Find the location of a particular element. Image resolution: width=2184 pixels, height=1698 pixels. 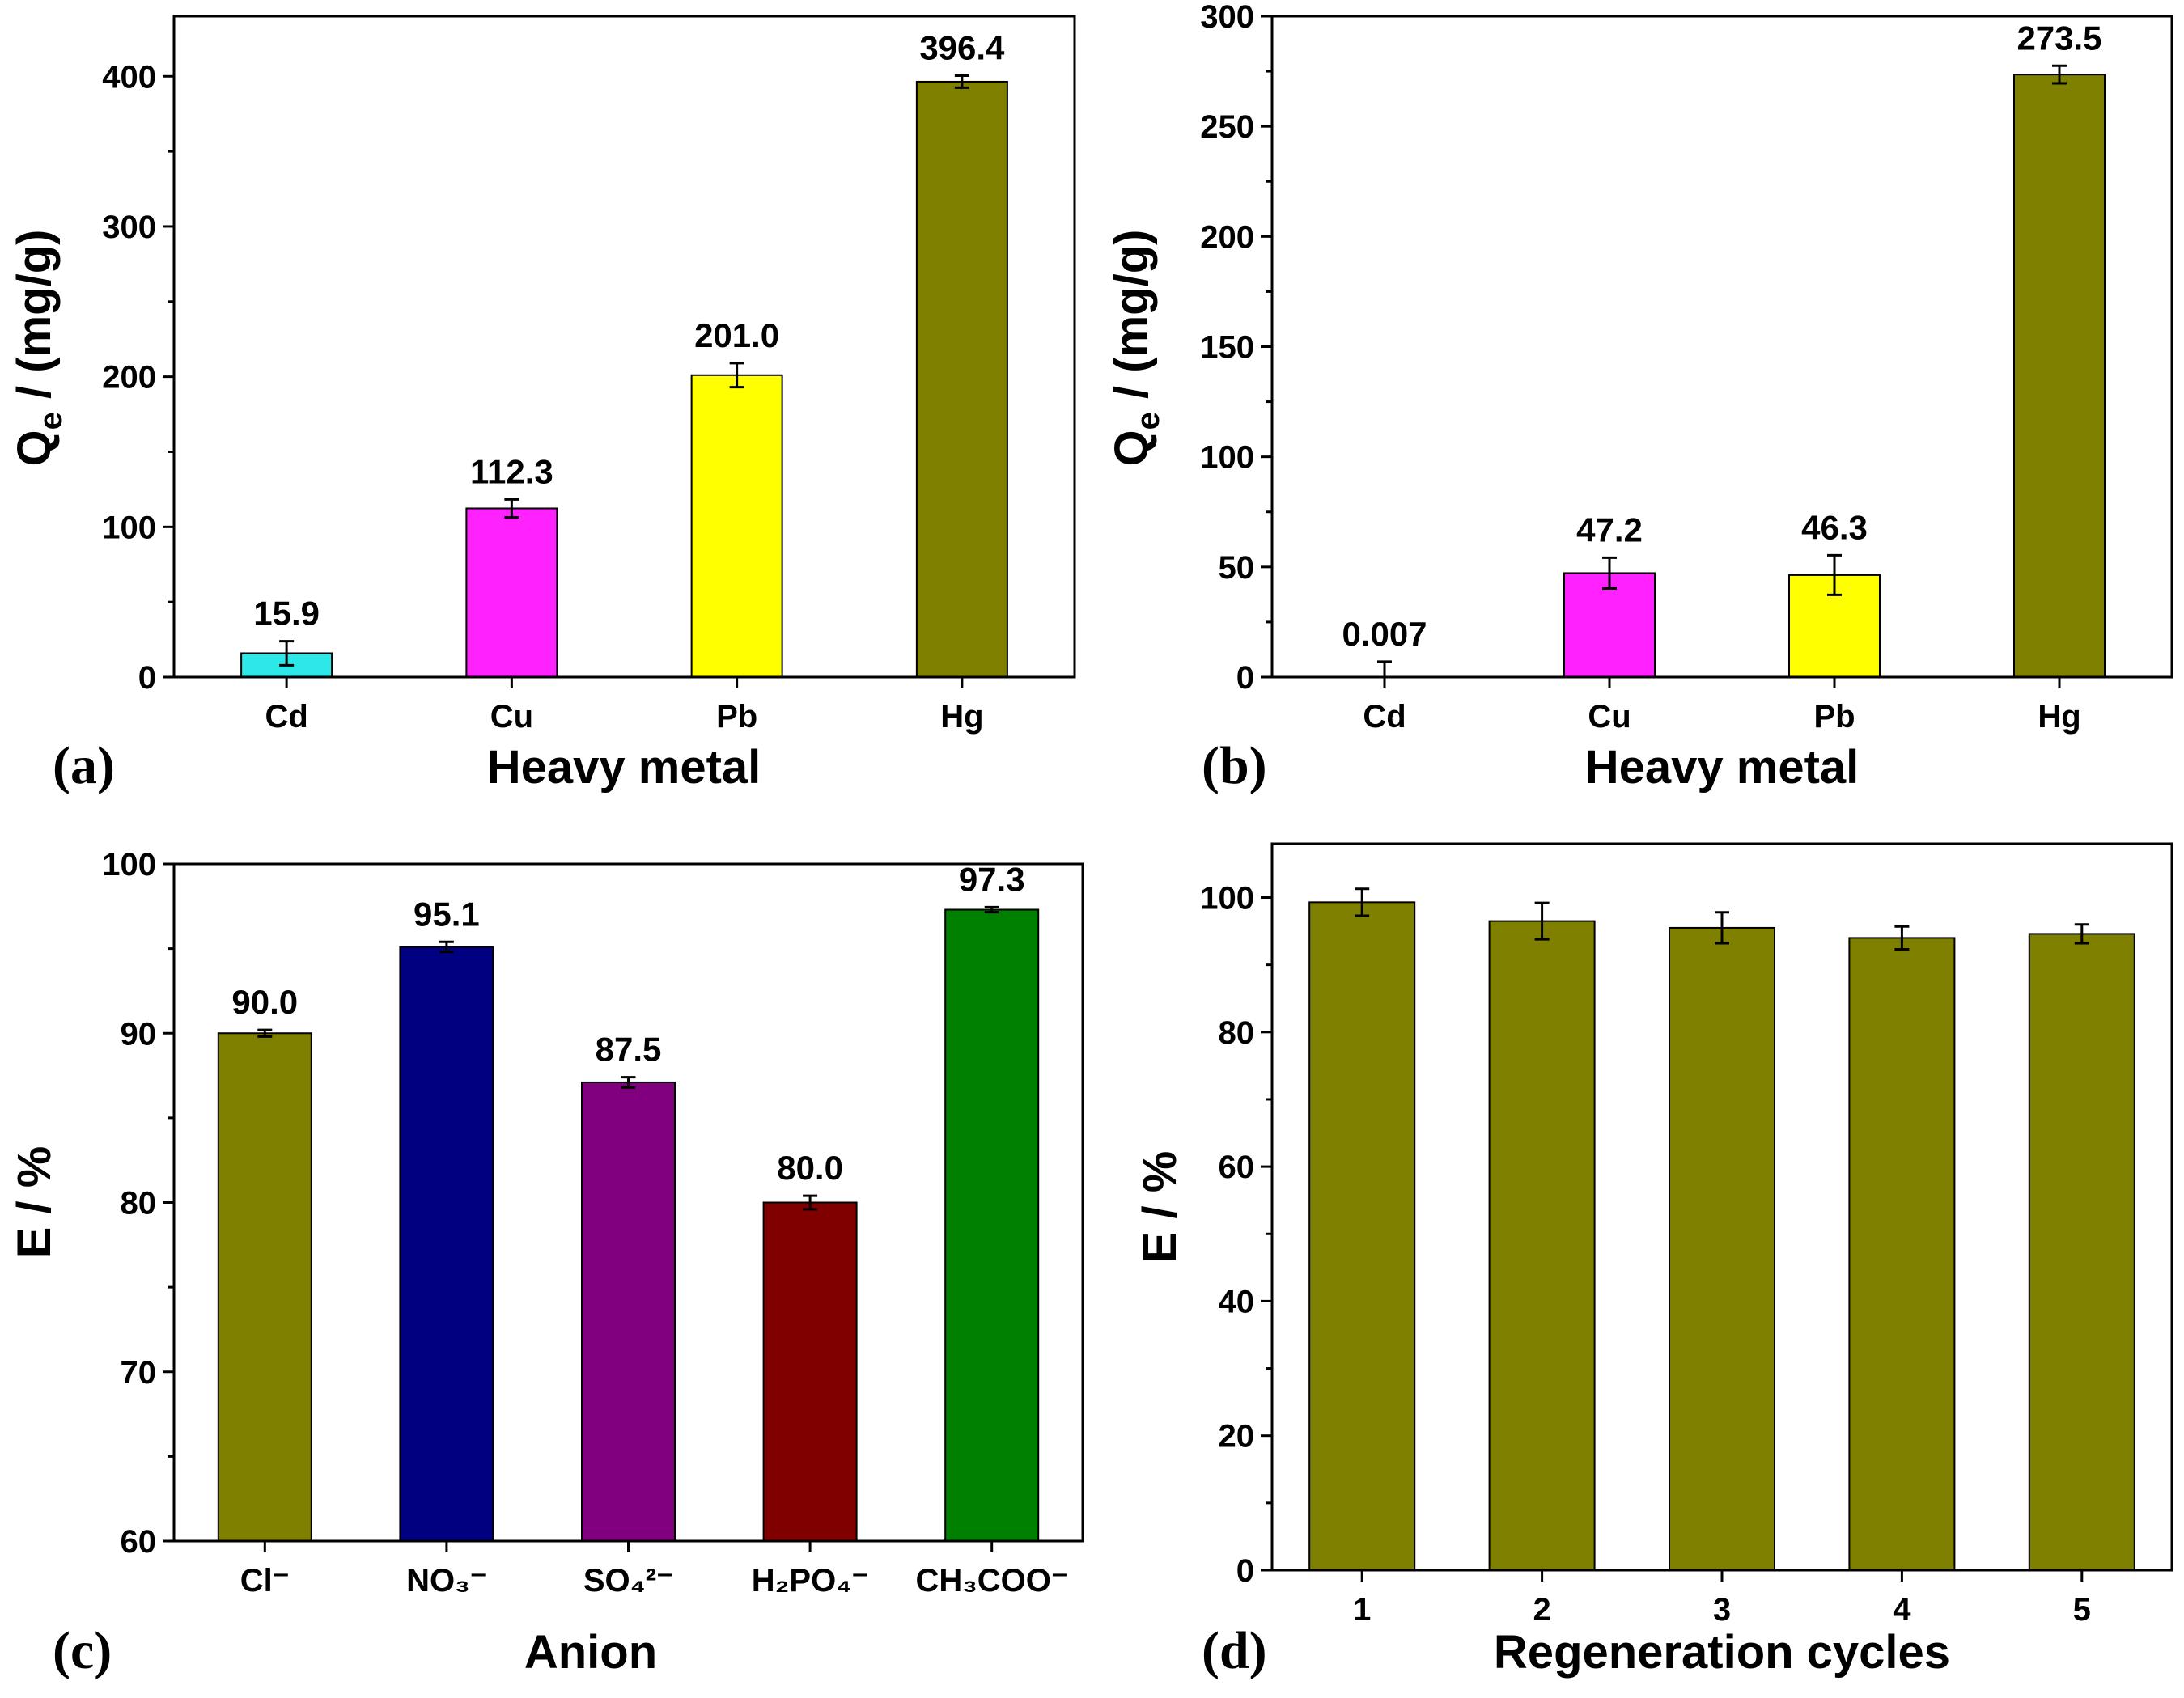

y-tick-label-c-3: 80 is located at coordinates (139, 1204).